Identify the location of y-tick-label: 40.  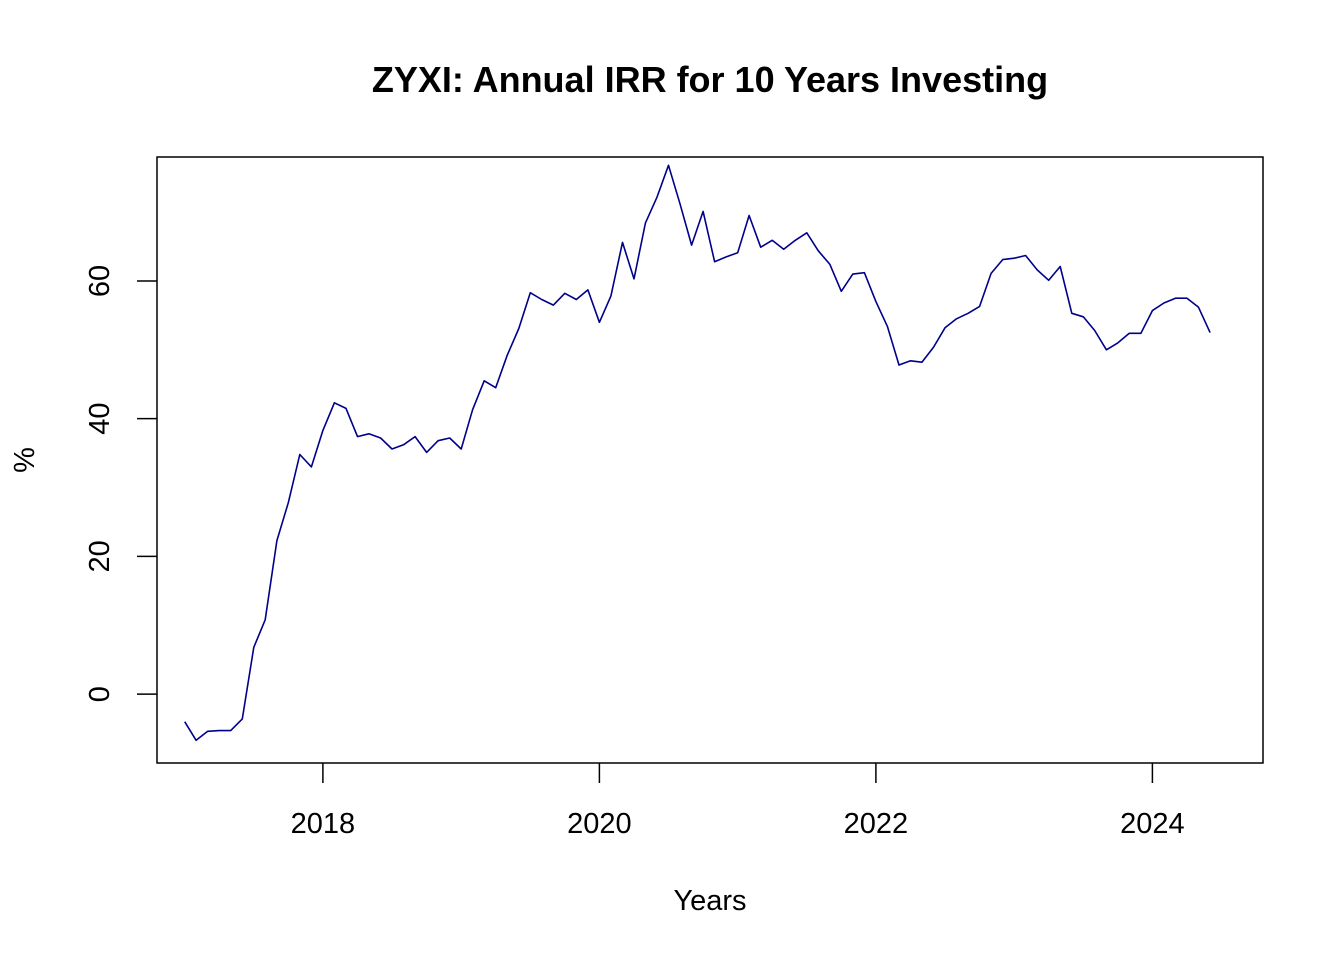
(100, 419).